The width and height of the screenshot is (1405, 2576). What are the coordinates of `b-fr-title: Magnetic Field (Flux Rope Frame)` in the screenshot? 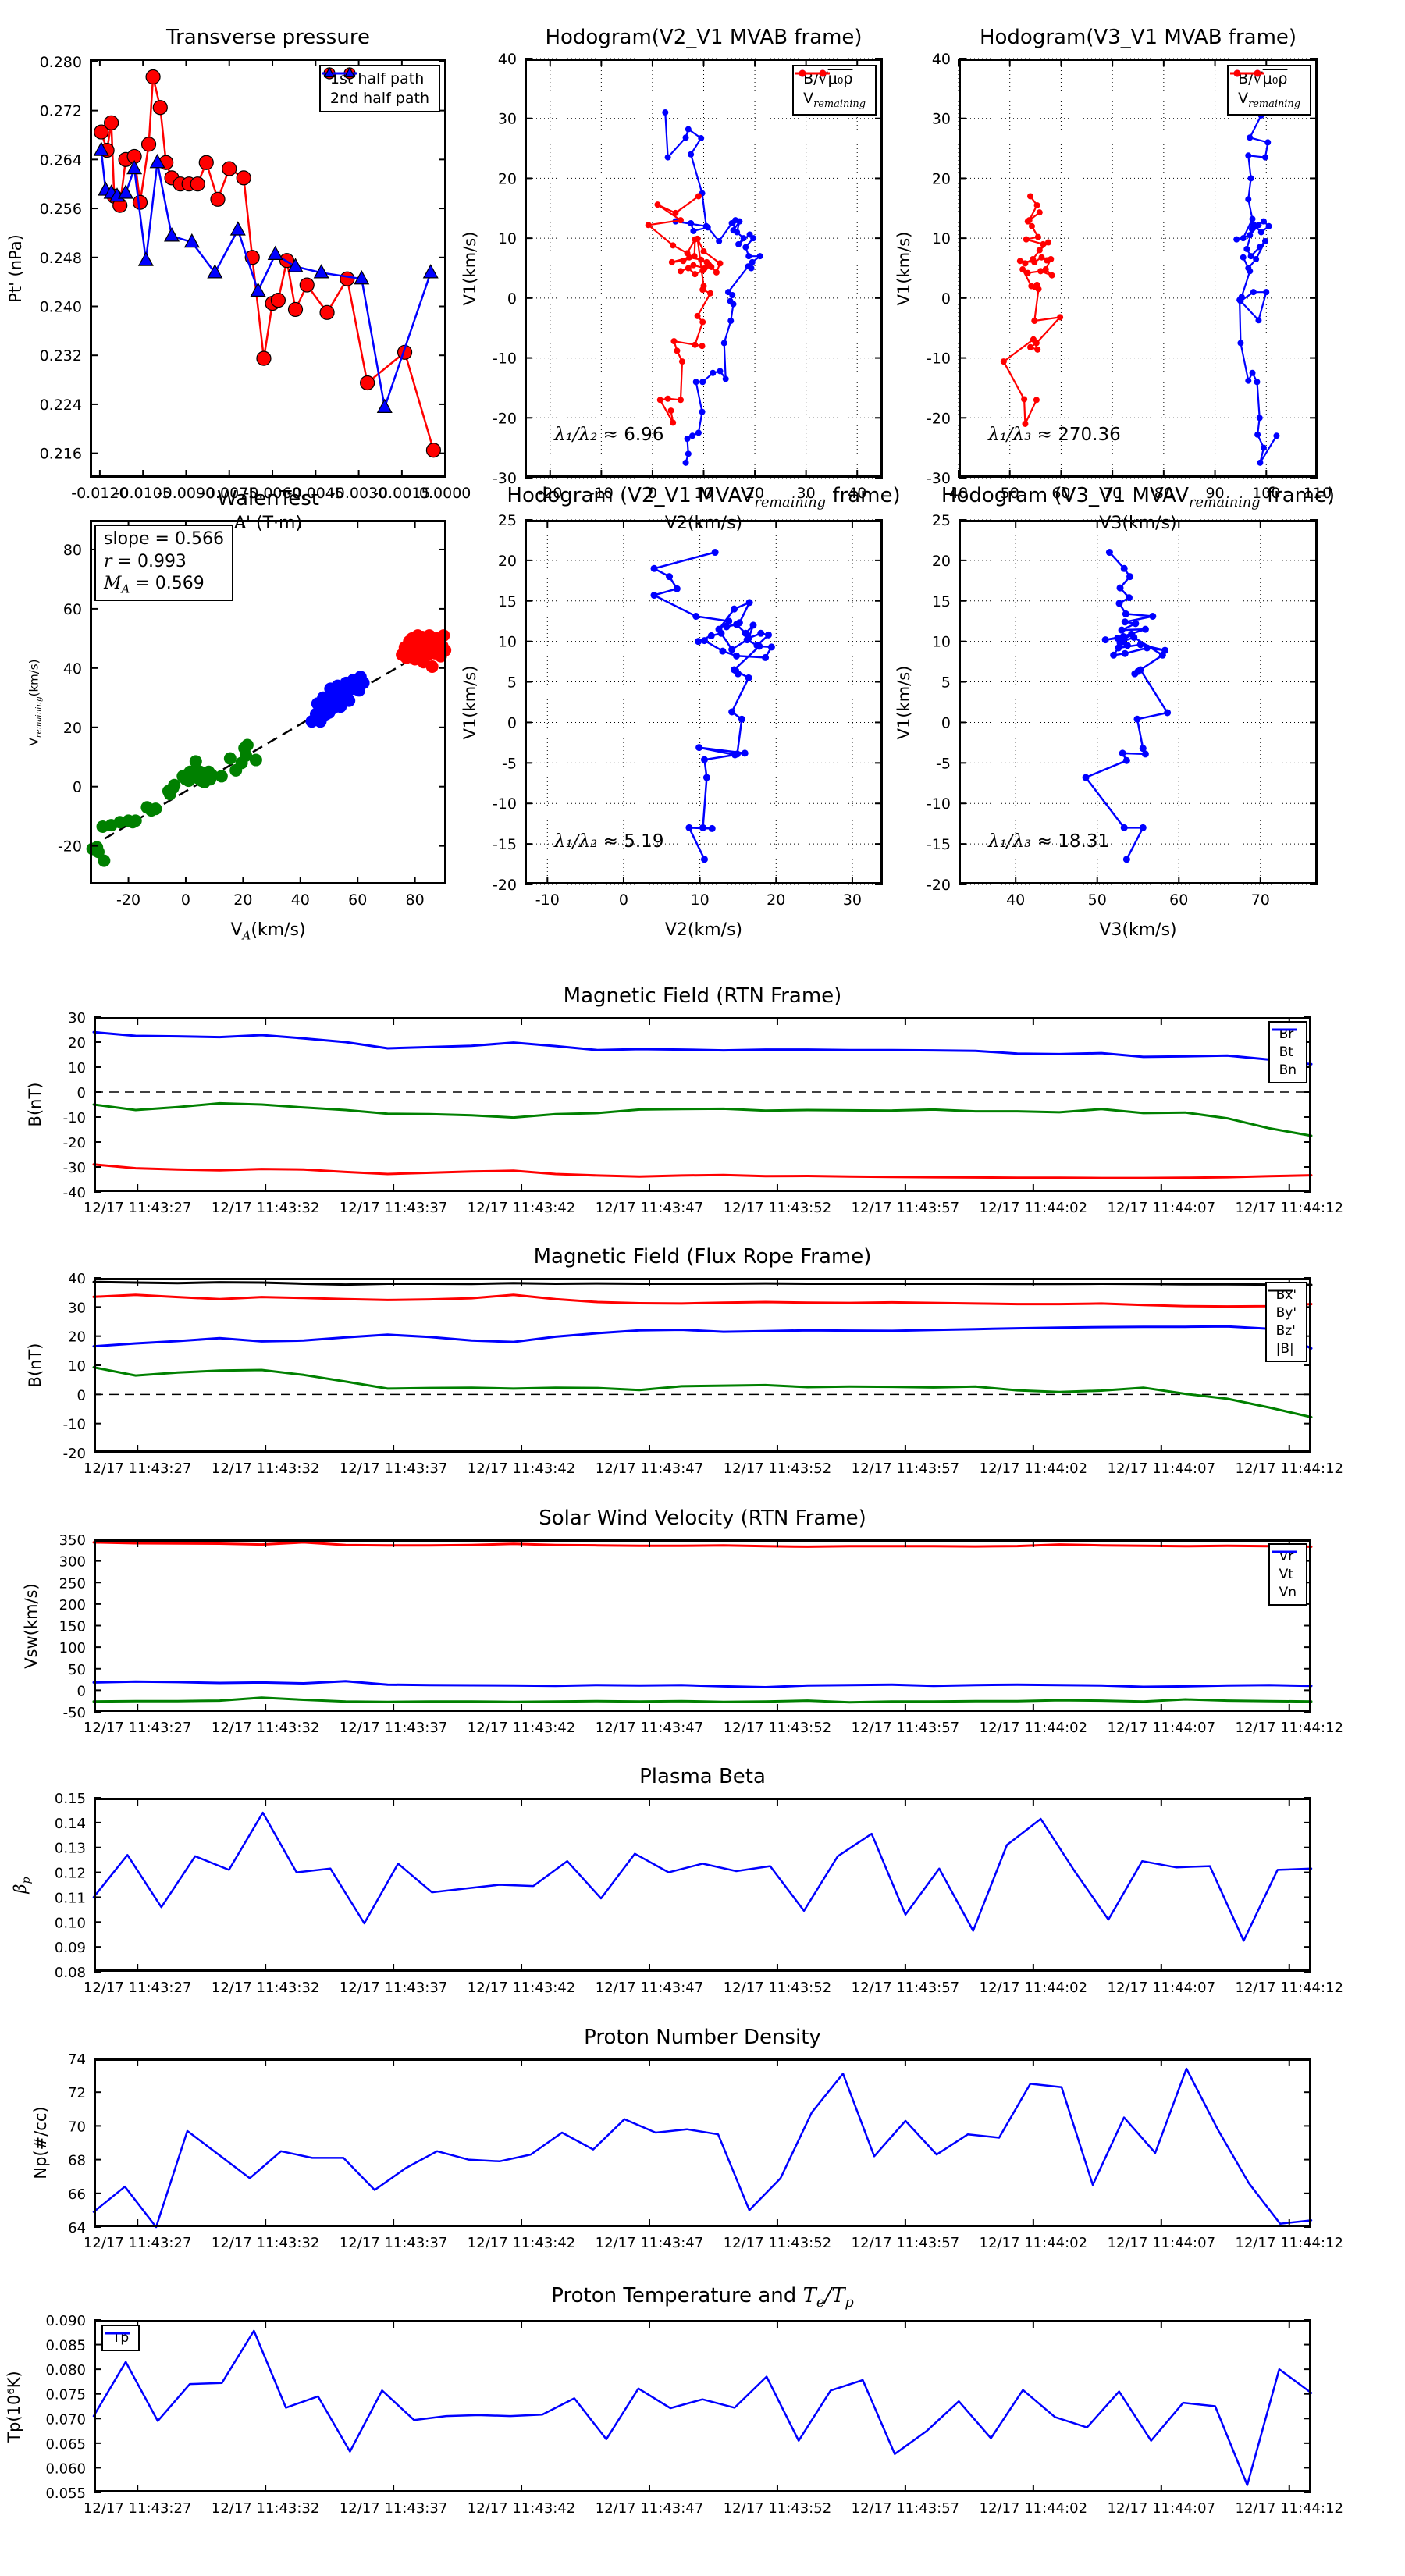 It's located at (703, 1256).